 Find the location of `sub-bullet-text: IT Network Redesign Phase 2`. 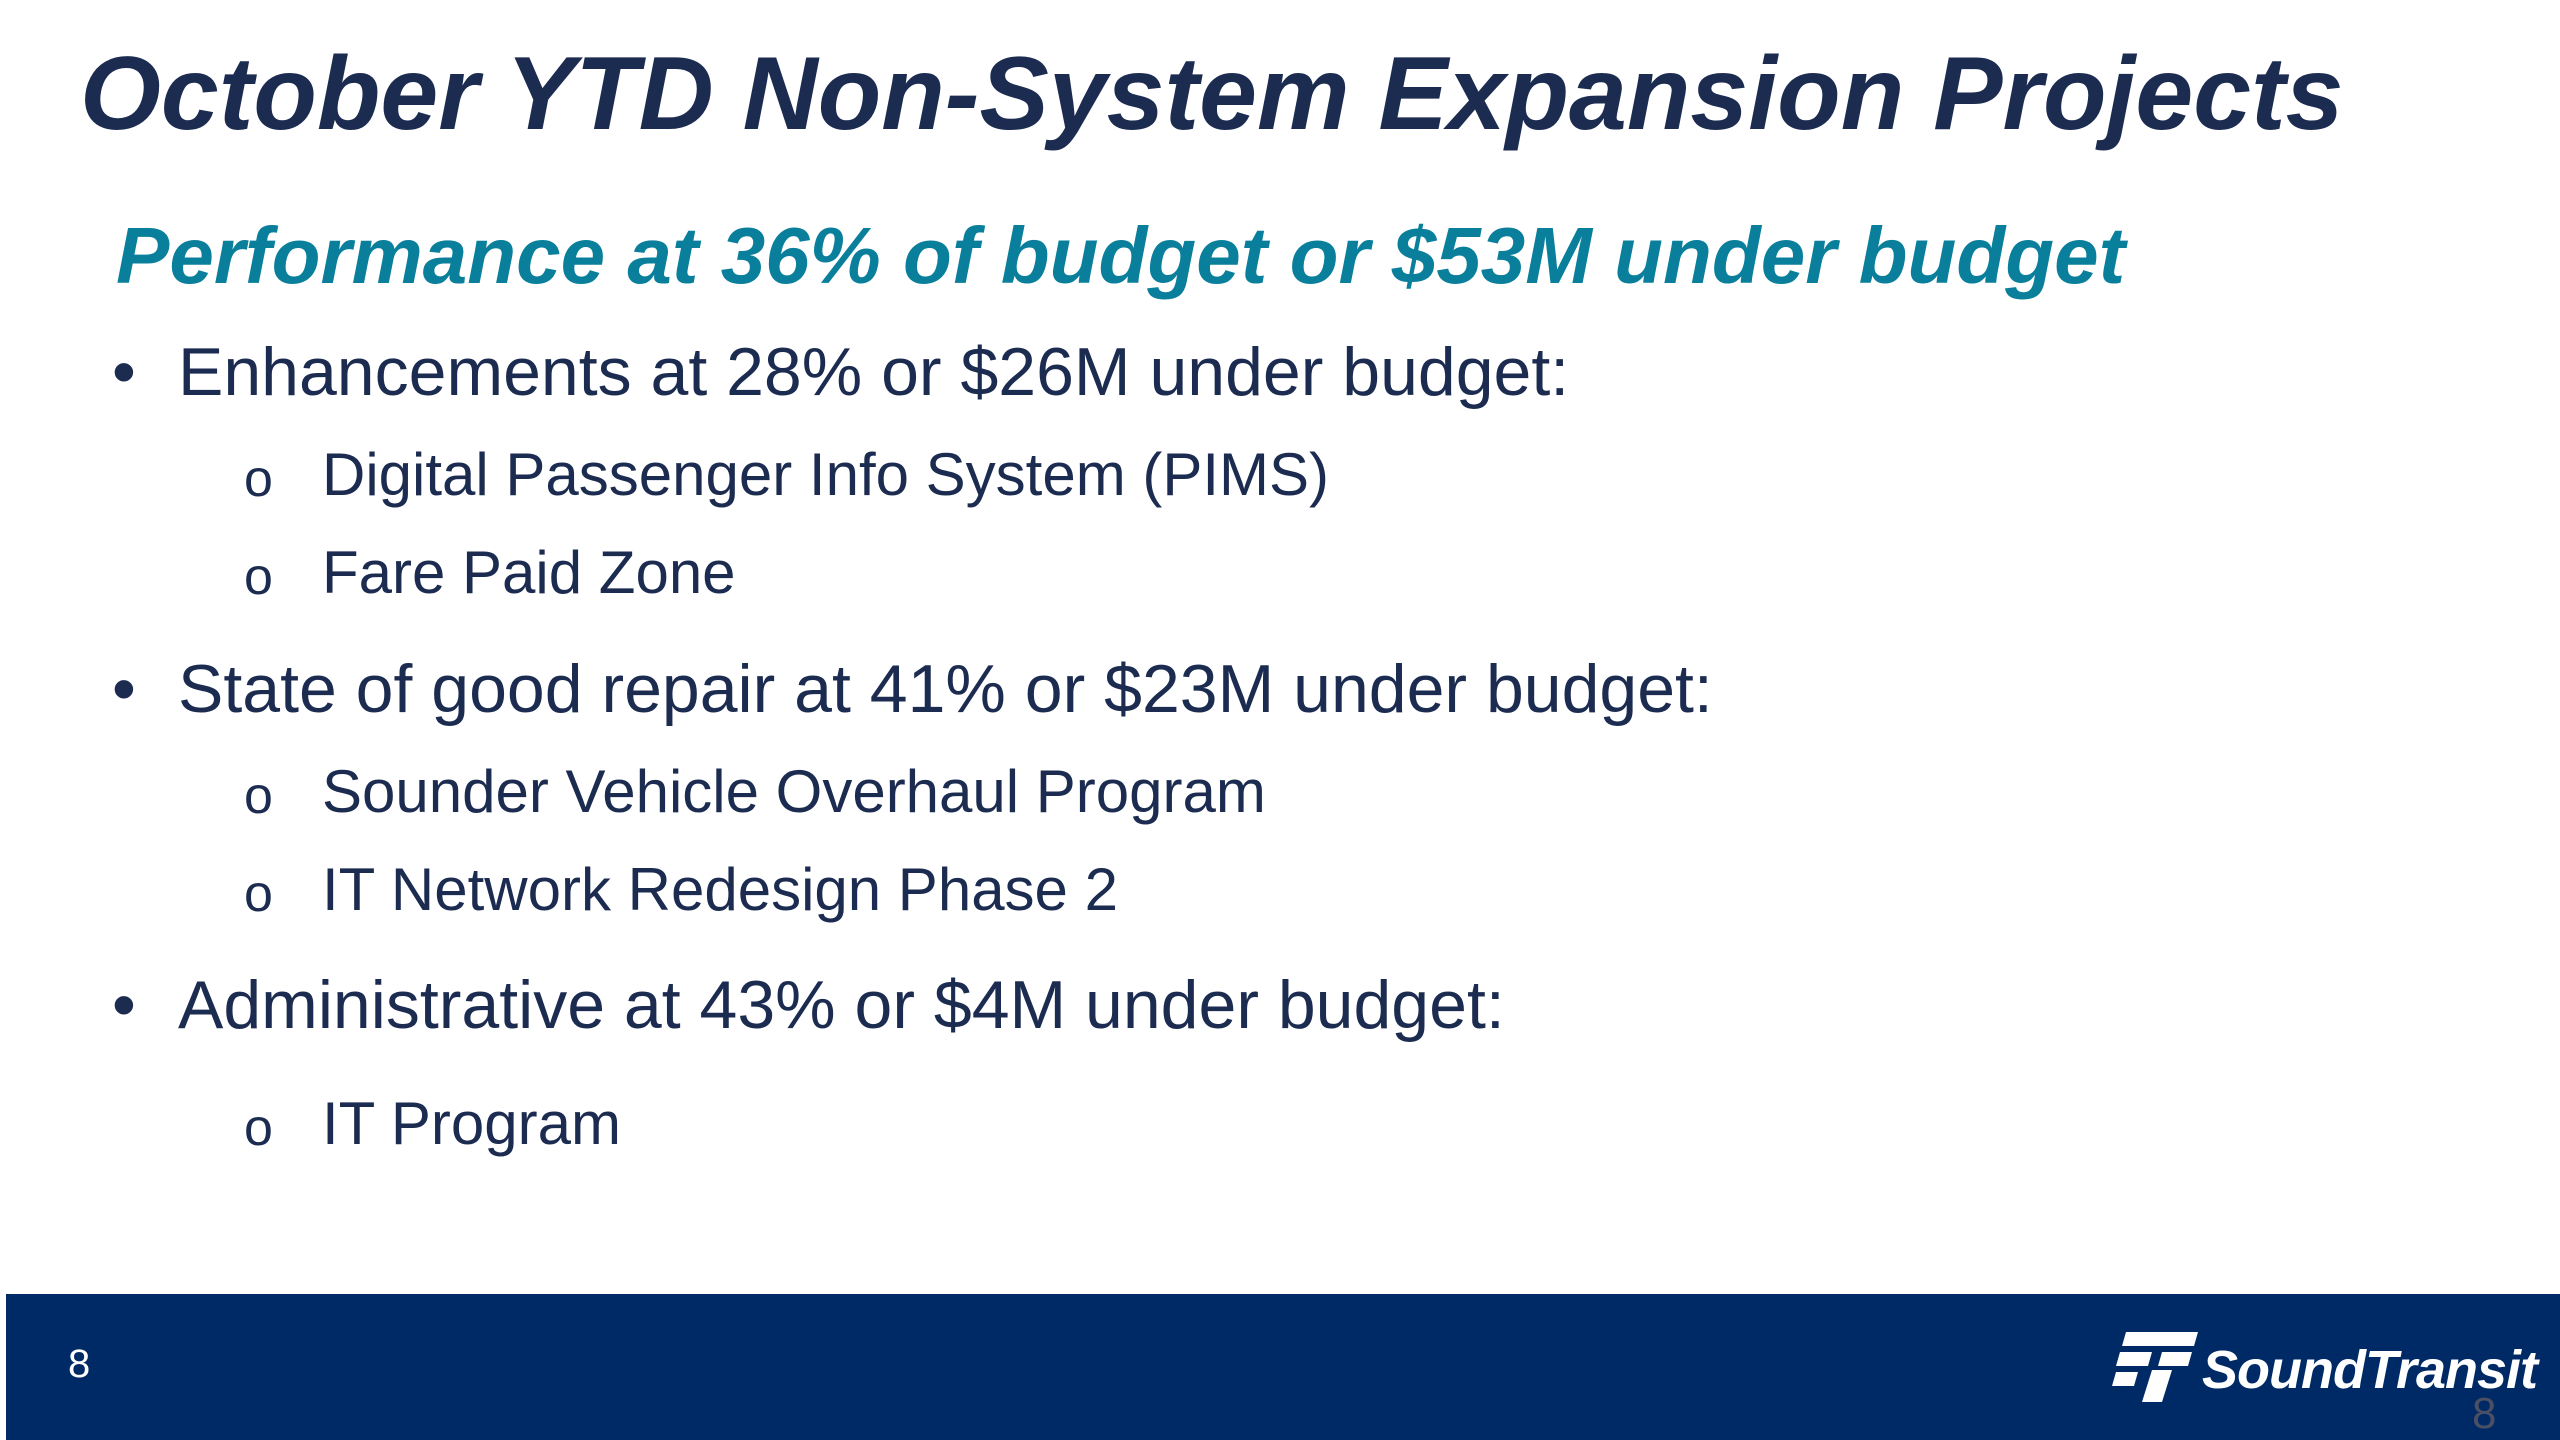

sub-bullet-text: IT Network Redesign Phase 2 is located at coordinates (720, 889).